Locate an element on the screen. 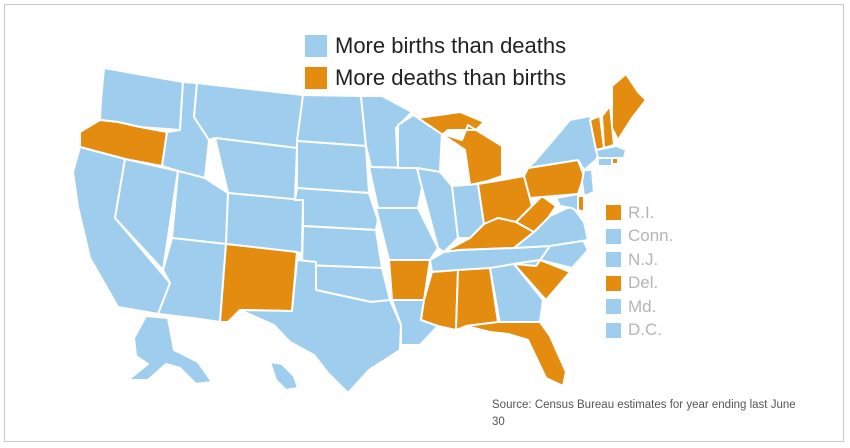 Image resolution: width=850 pixels, height=448 pixels. state-AK is located at coordinates (170, 350).